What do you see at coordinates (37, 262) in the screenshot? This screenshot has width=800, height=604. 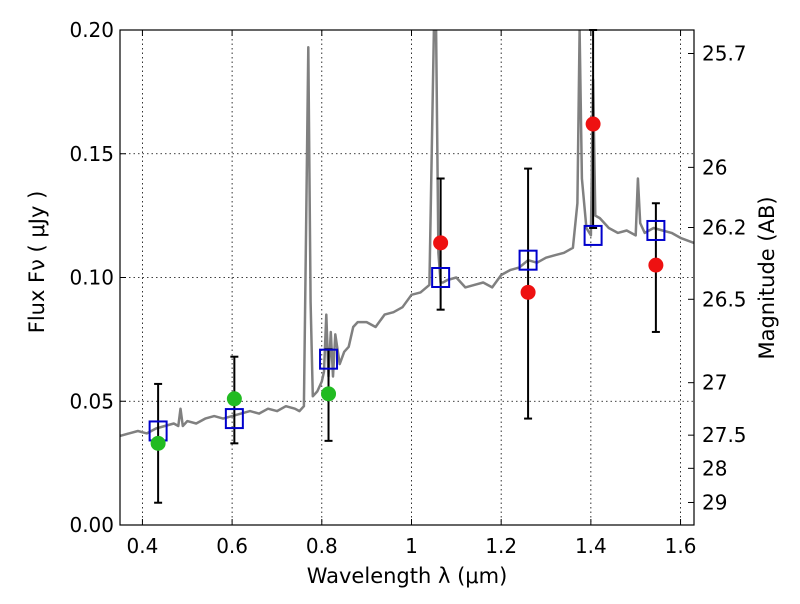 I see `y-axis-title: Flux Fν ( μJy )` at bounding box center [37, 262].